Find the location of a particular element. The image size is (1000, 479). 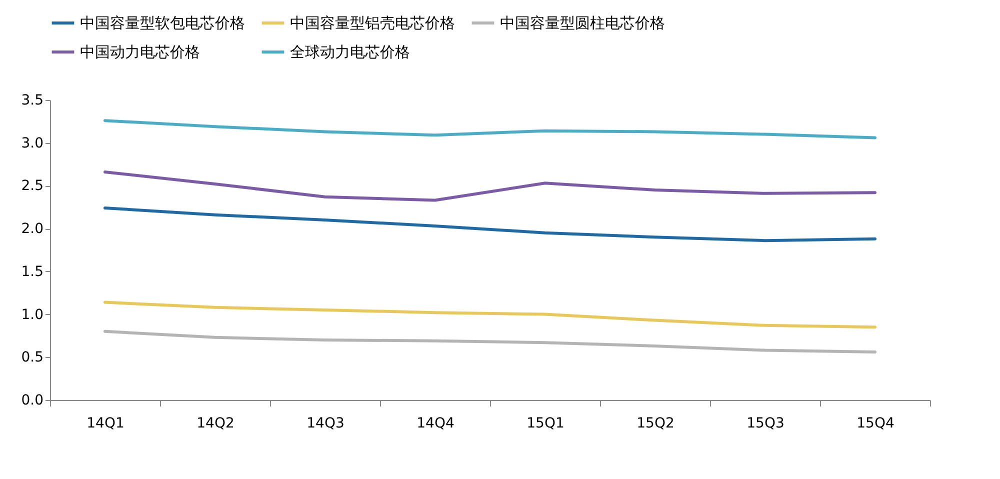

legend-label: 中国容量型软包电芯价格 is located at coordinates (162, 23).